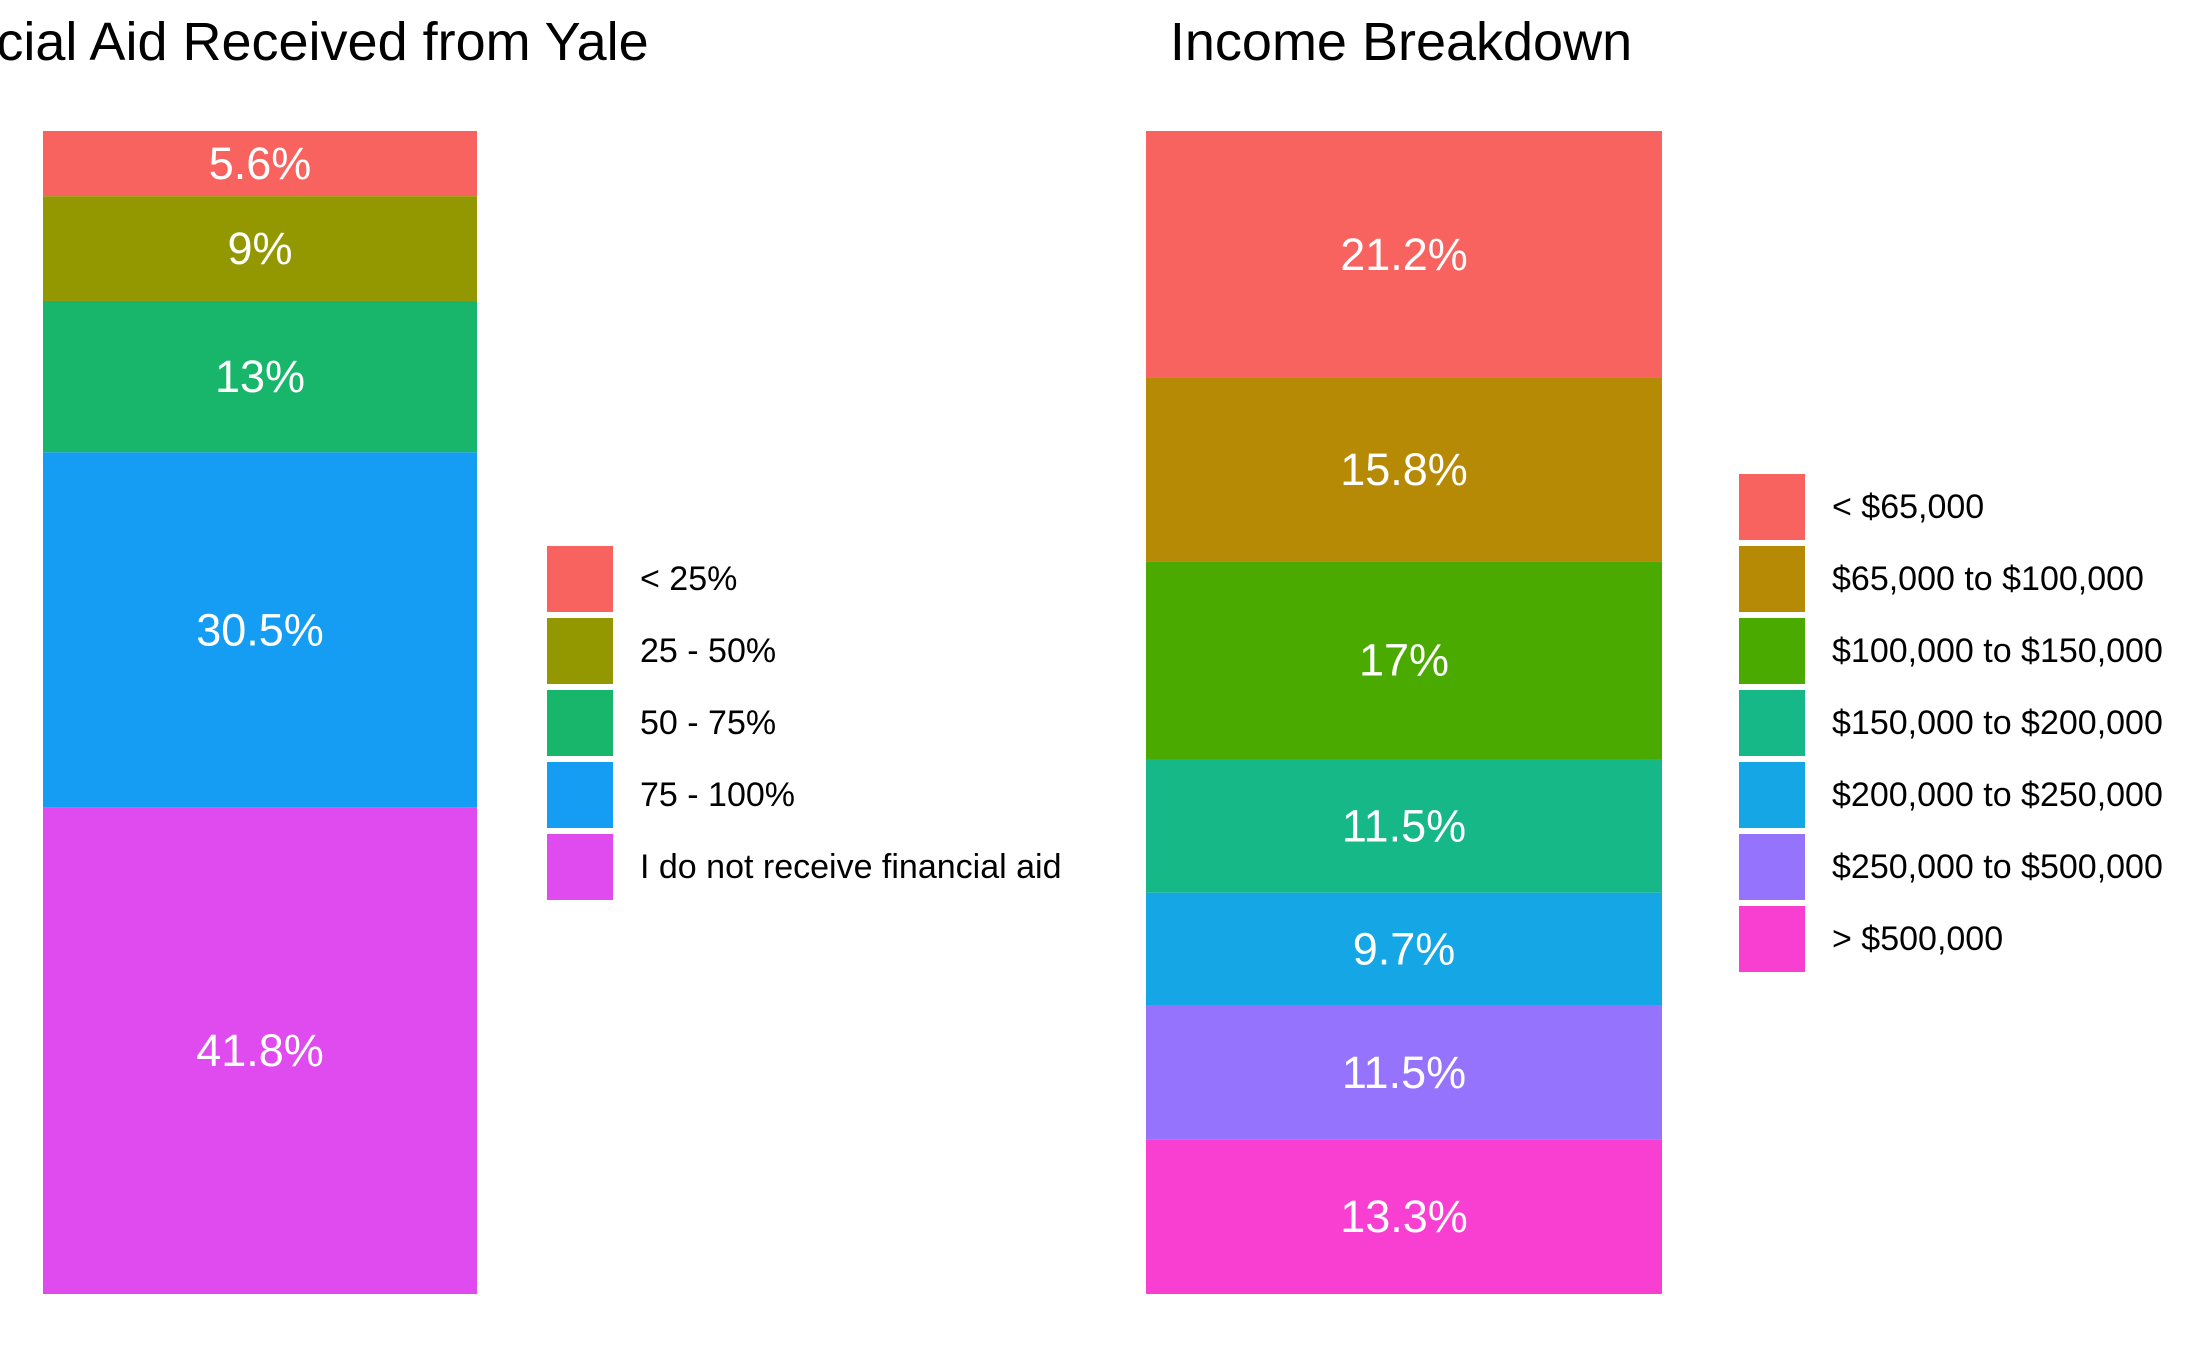  Describe the element at coordinates (1917, 939) in the screenshot. I see `income-legend-label-6: > $500,000` at that location.